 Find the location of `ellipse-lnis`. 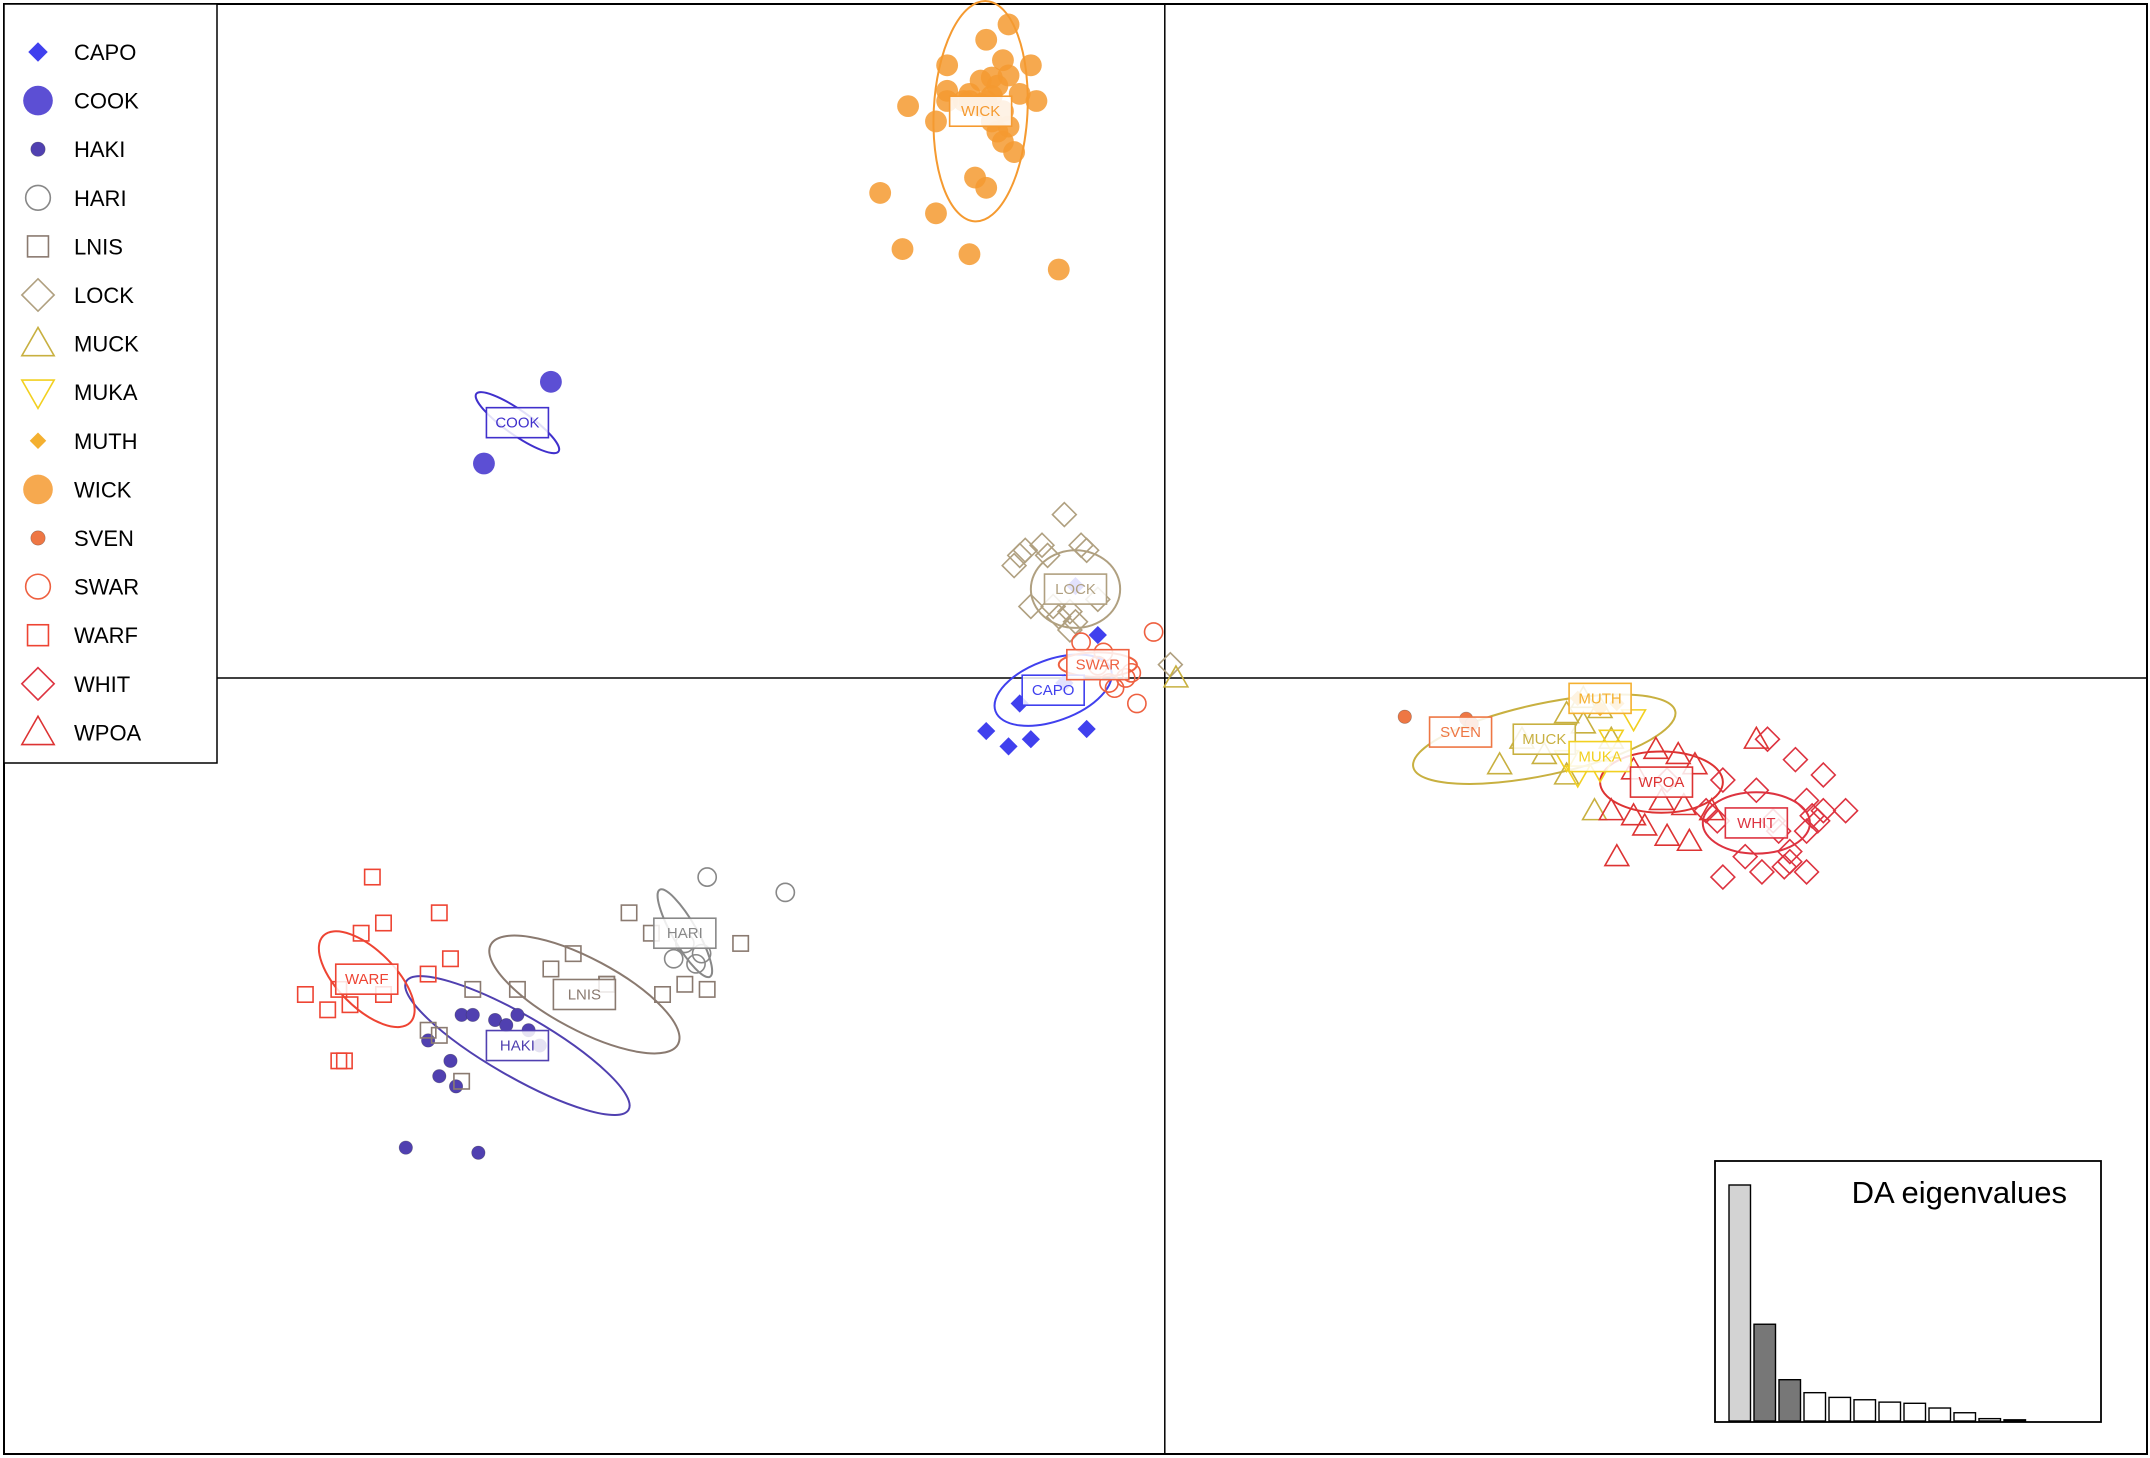

ellipse-lnis is located at coordinates (584, 994).